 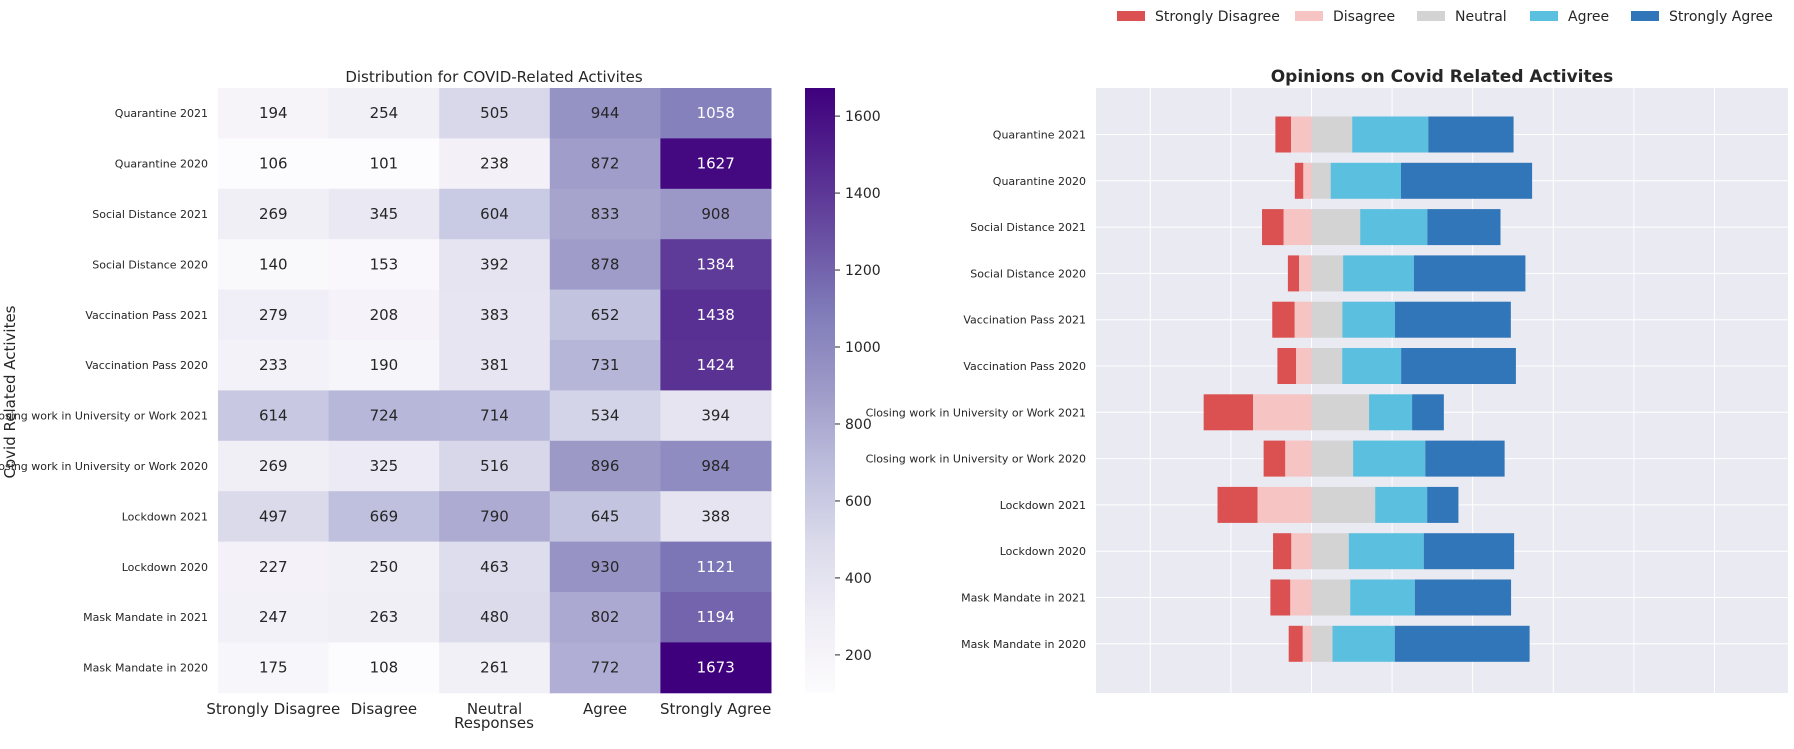 What do you see at coordinates (976, 459) in the screenshot?
I see `bar-row-label: Closing work in University or Work 2020` at bounding box center [976, 459].